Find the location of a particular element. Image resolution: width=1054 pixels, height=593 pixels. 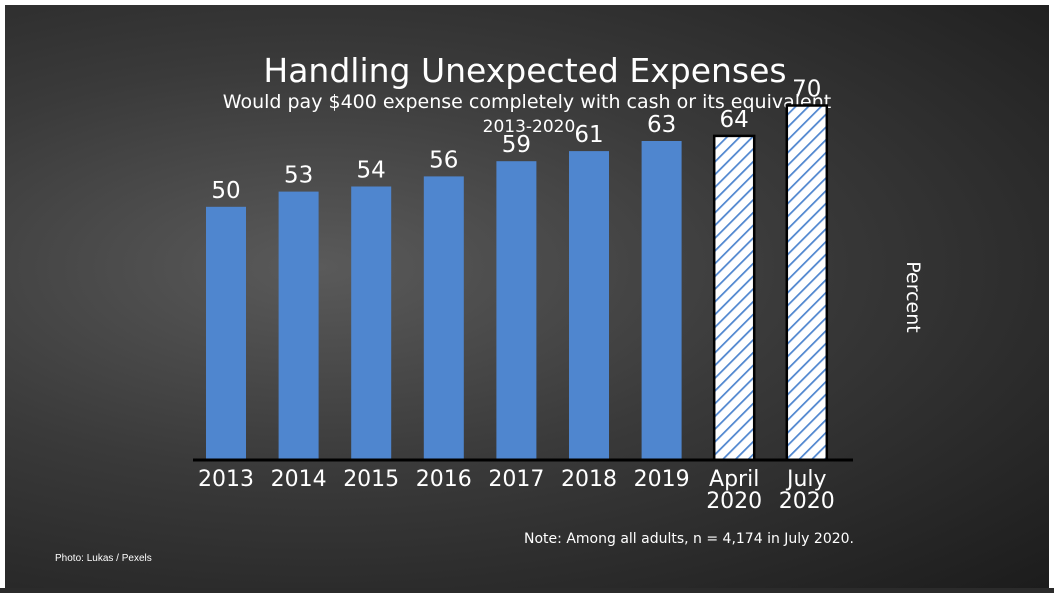

bottom-strip is located at coordinates (527, 590).